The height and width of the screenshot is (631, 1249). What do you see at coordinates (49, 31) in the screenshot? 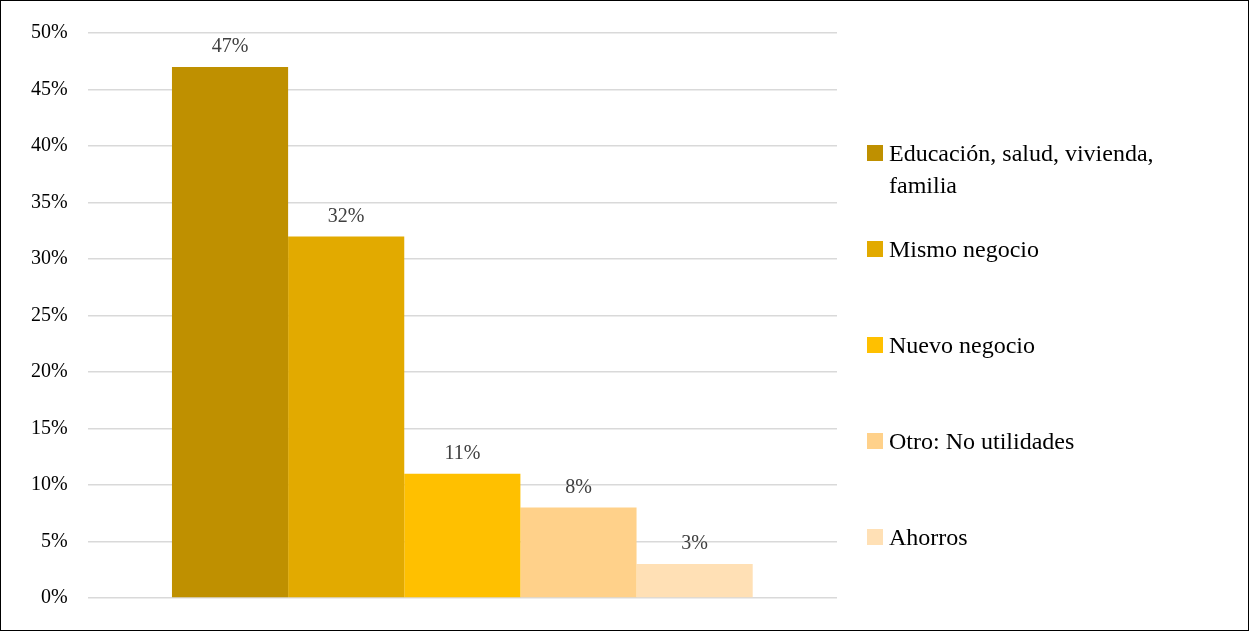
I see `y-tick-label: 50%` at bounding box center [49, 31].